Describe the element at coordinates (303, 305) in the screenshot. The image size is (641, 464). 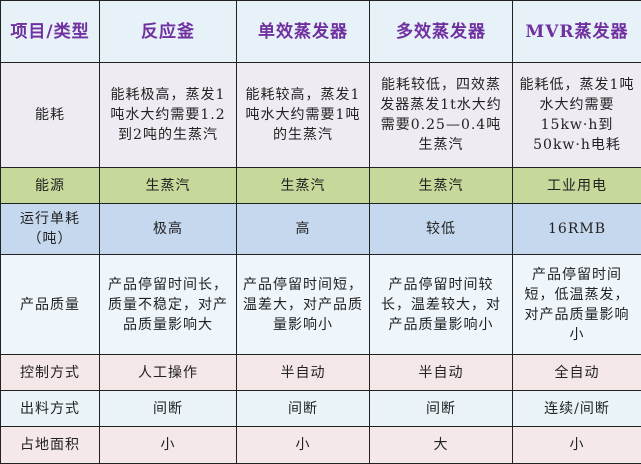
I see `table-cell: 产品停留时间短，温差大，对产品质量影响小` at that location.